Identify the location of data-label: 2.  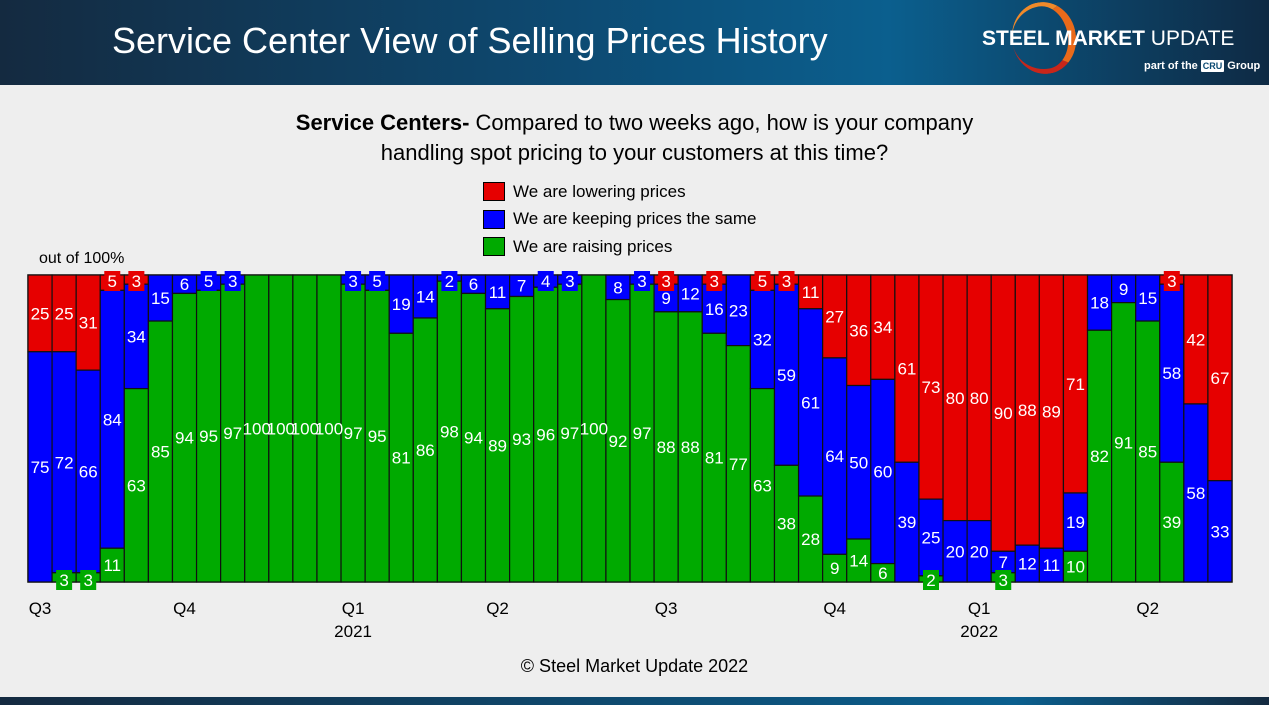
(930, 580).